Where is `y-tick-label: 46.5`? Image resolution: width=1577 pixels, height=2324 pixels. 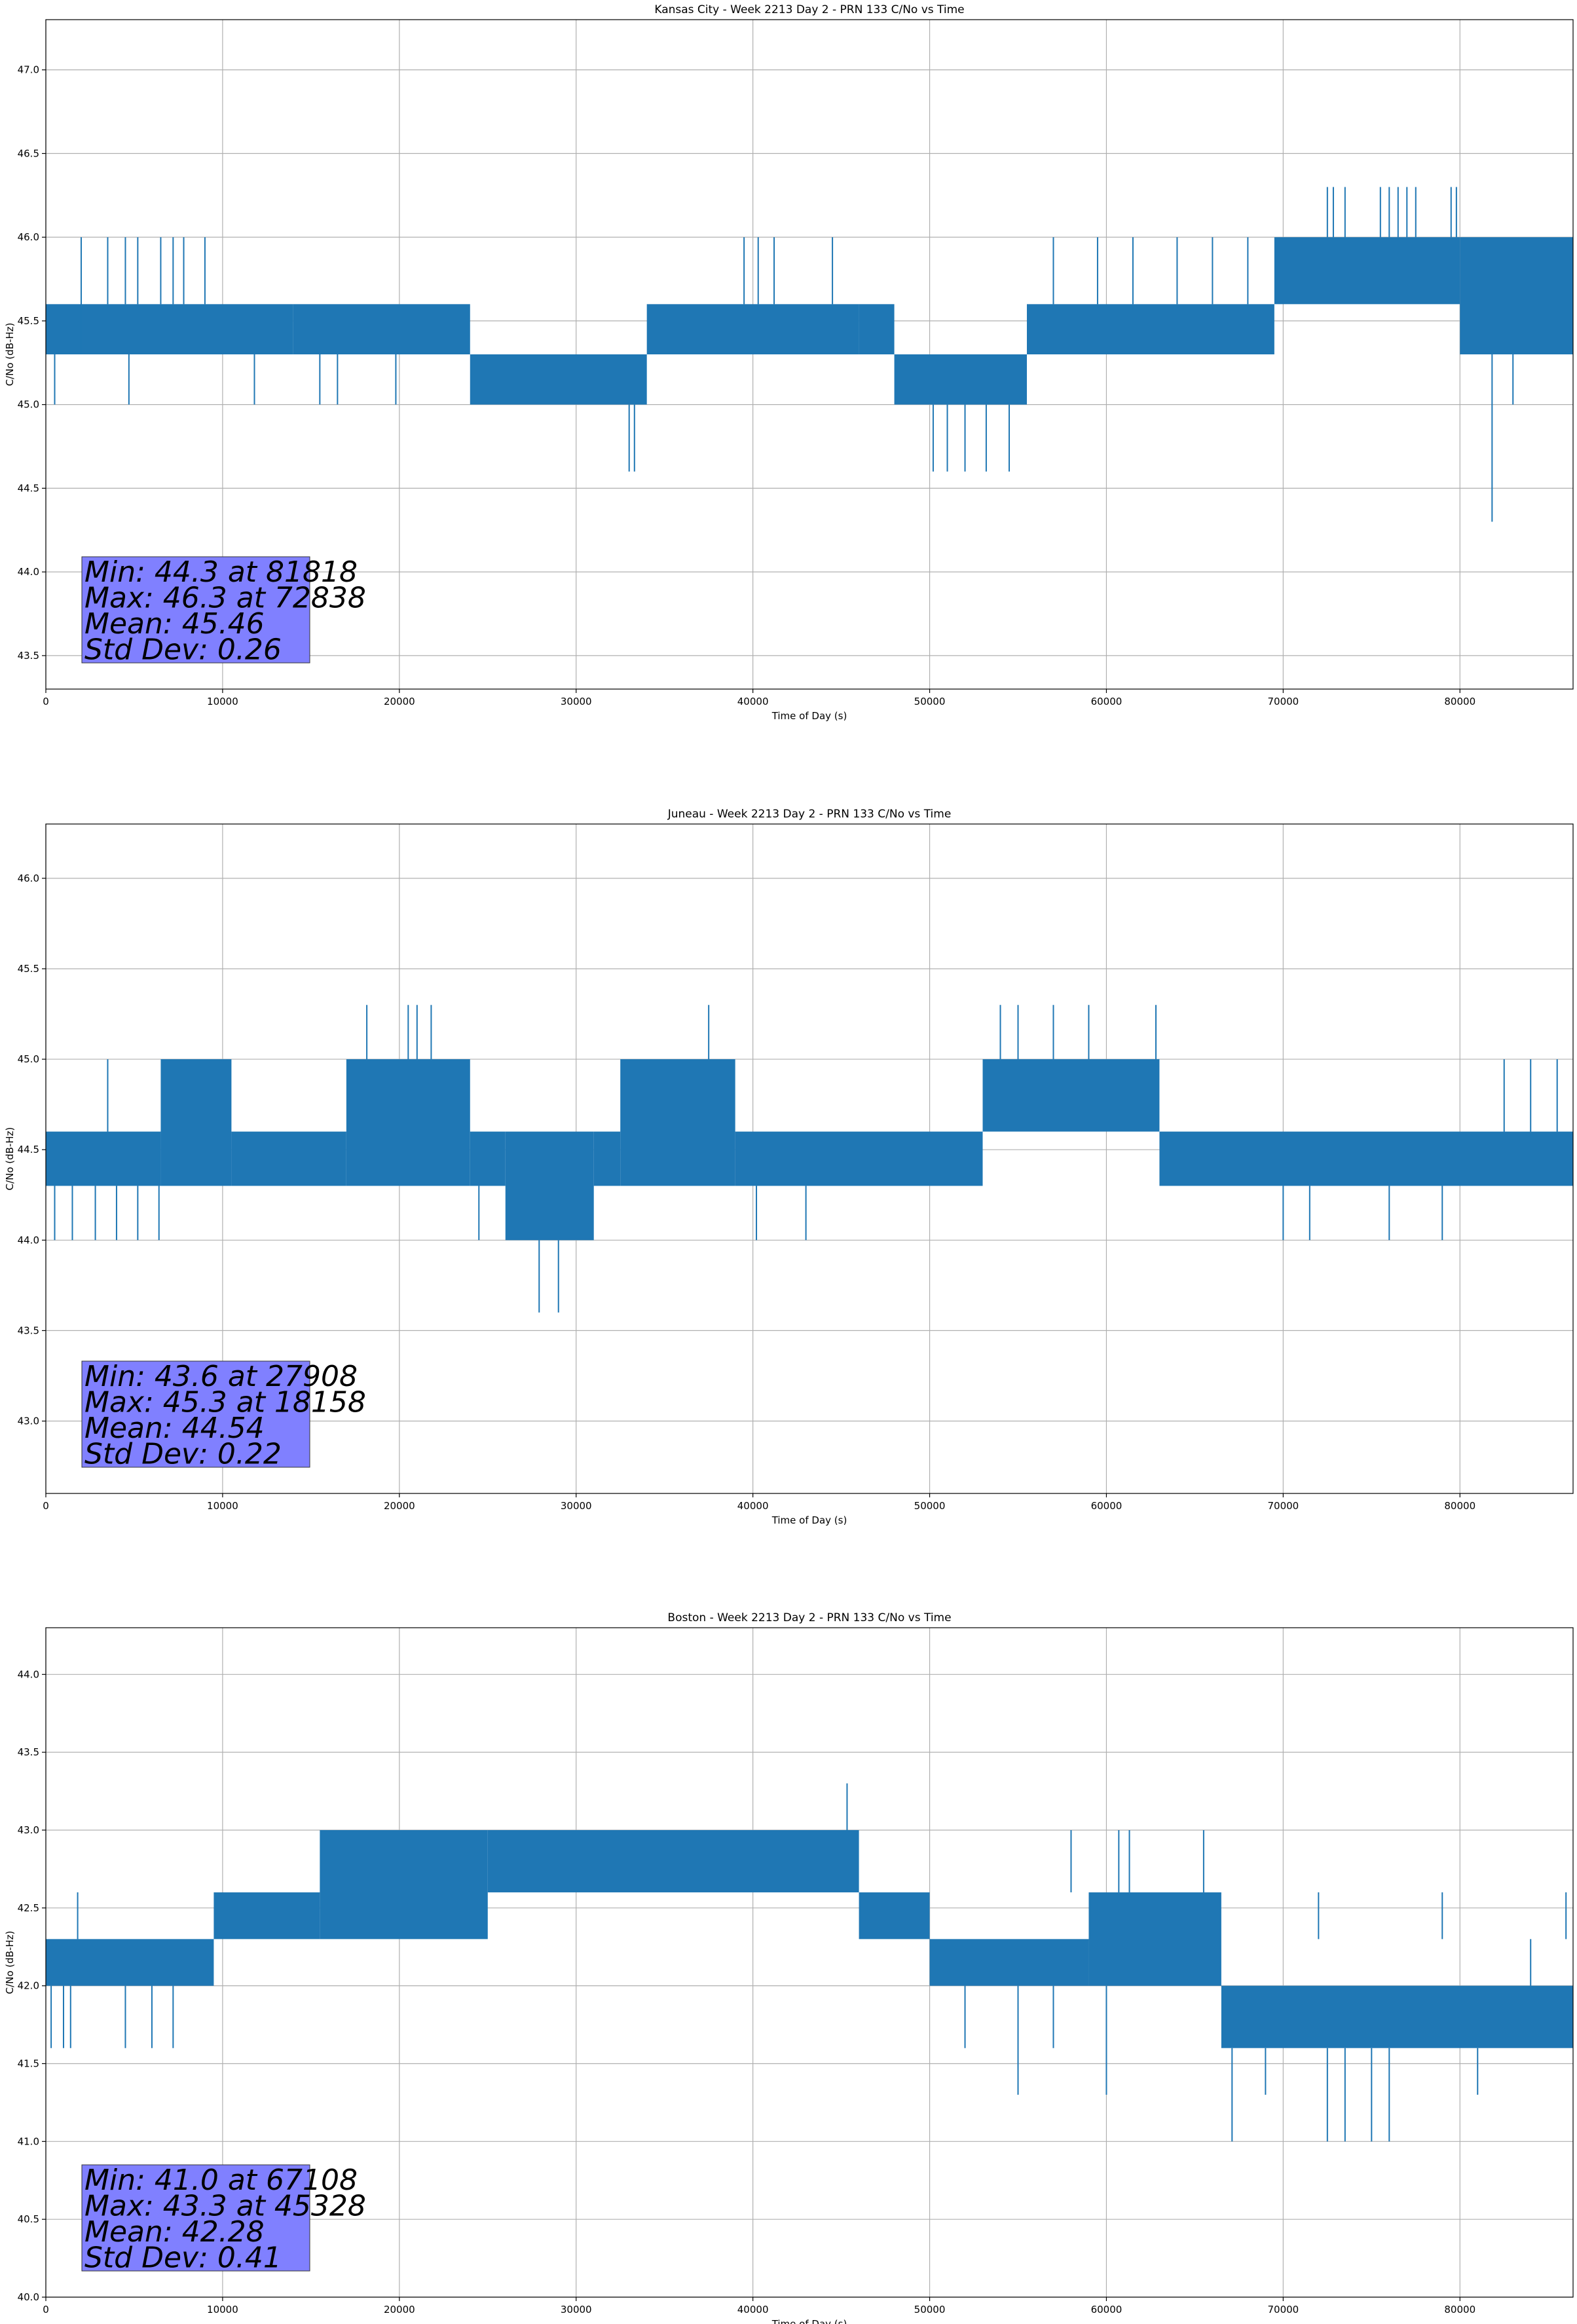
y-tick-label: 46.5 is located at coordinates (28, 153).